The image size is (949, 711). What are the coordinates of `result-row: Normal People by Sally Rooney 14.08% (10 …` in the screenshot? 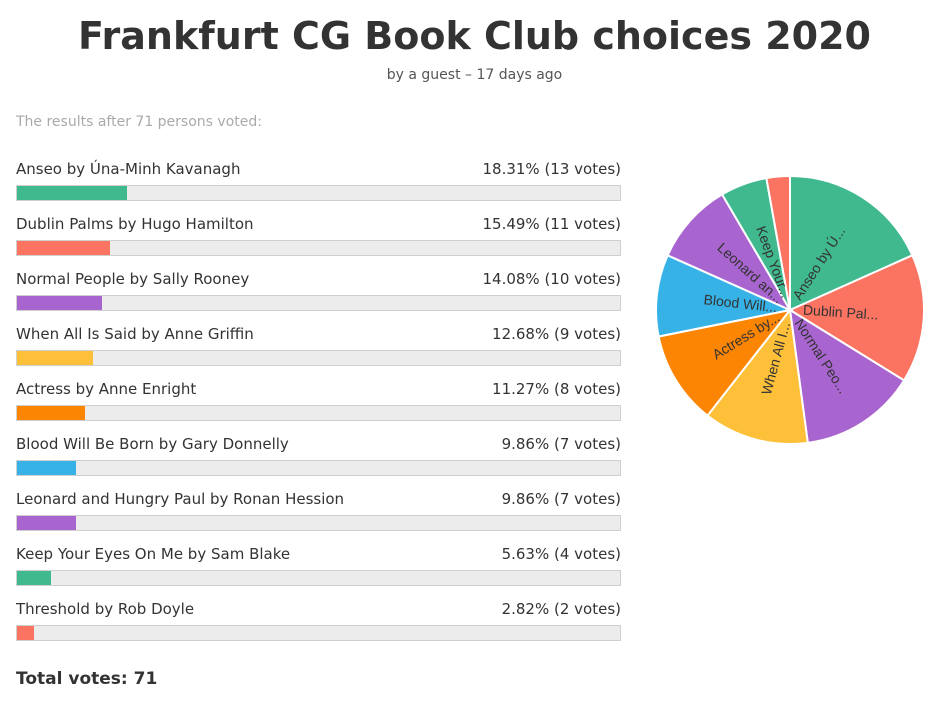 It's located at (318, 297).